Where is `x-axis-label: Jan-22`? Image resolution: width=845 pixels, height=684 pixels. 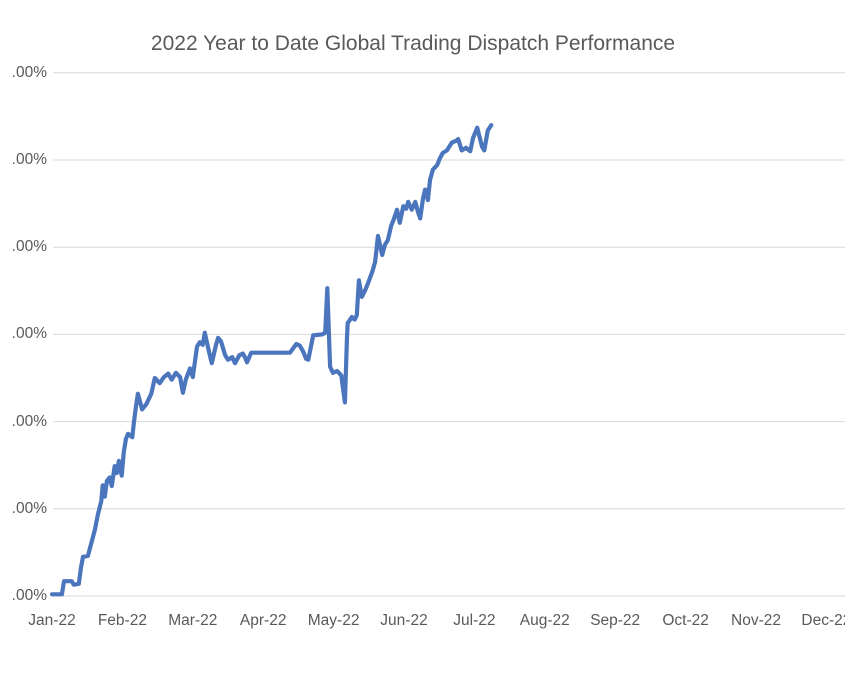 x-axis-label: Jan-22 is located at coordinates (52, 620).